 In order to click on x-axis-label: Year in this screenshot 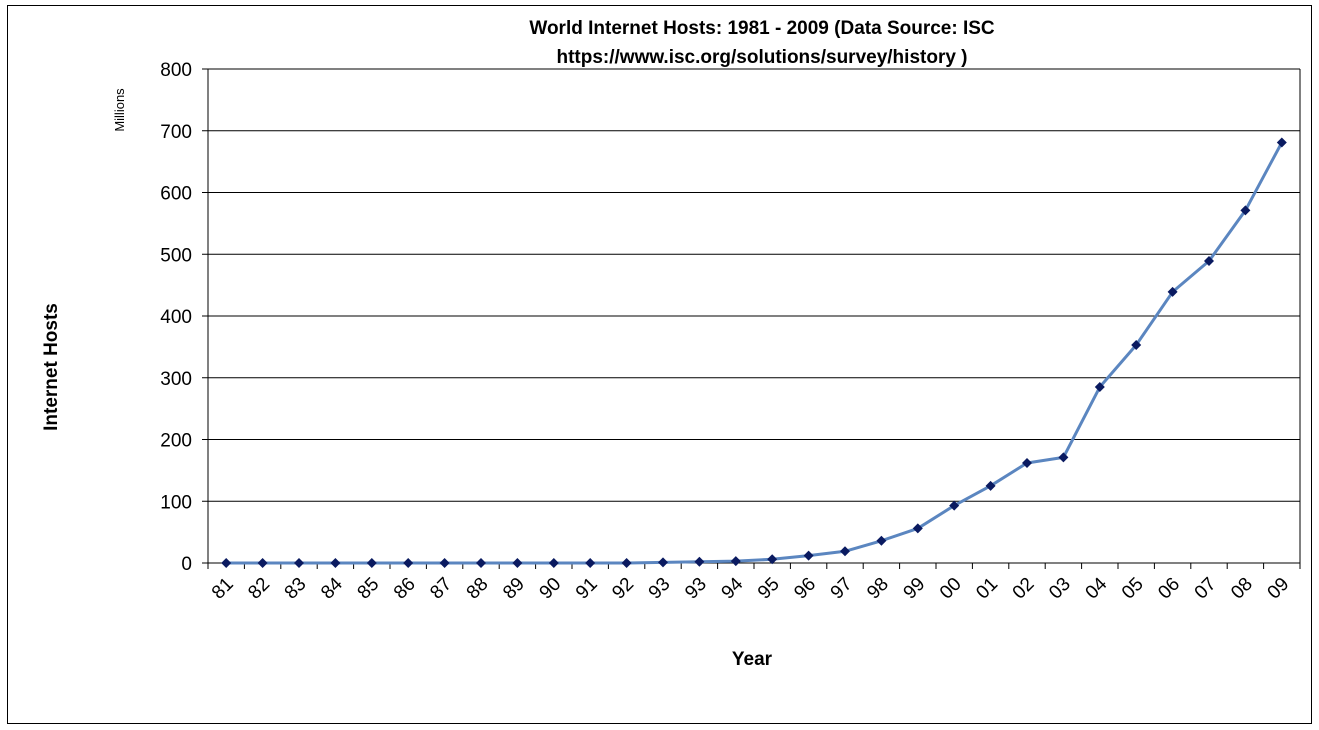, I will do `click(752, 659)`.